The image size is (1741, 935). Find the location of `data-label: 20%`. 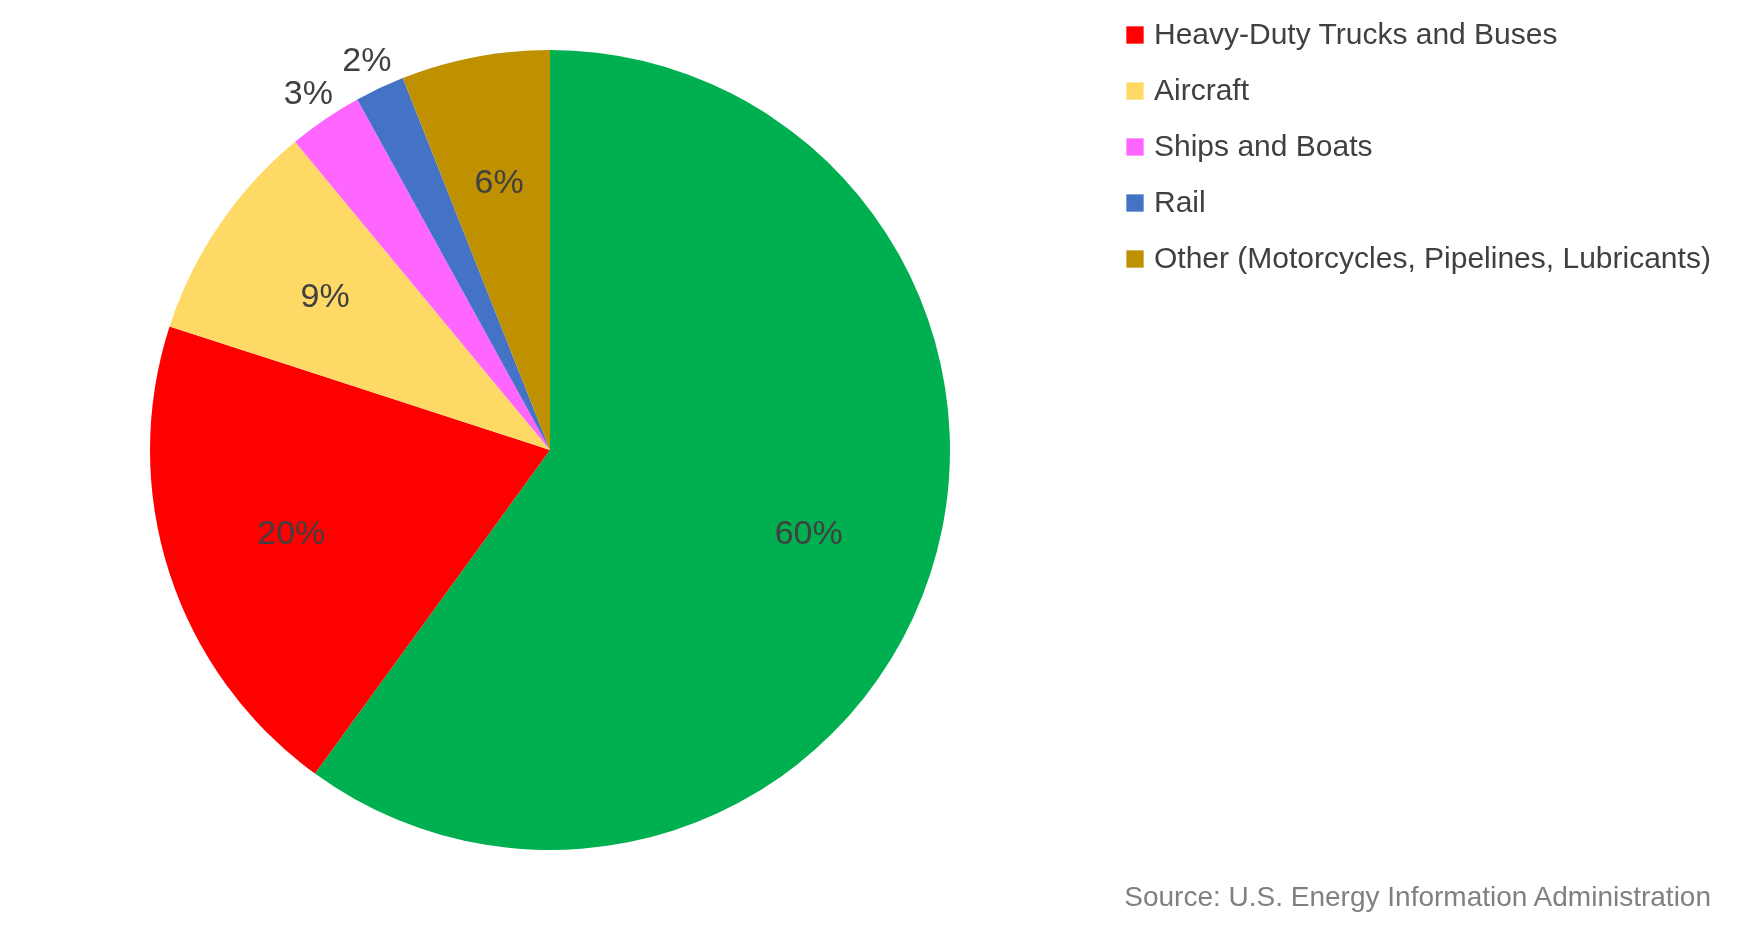

data-label: 20% is located at coordinates (291, 532).